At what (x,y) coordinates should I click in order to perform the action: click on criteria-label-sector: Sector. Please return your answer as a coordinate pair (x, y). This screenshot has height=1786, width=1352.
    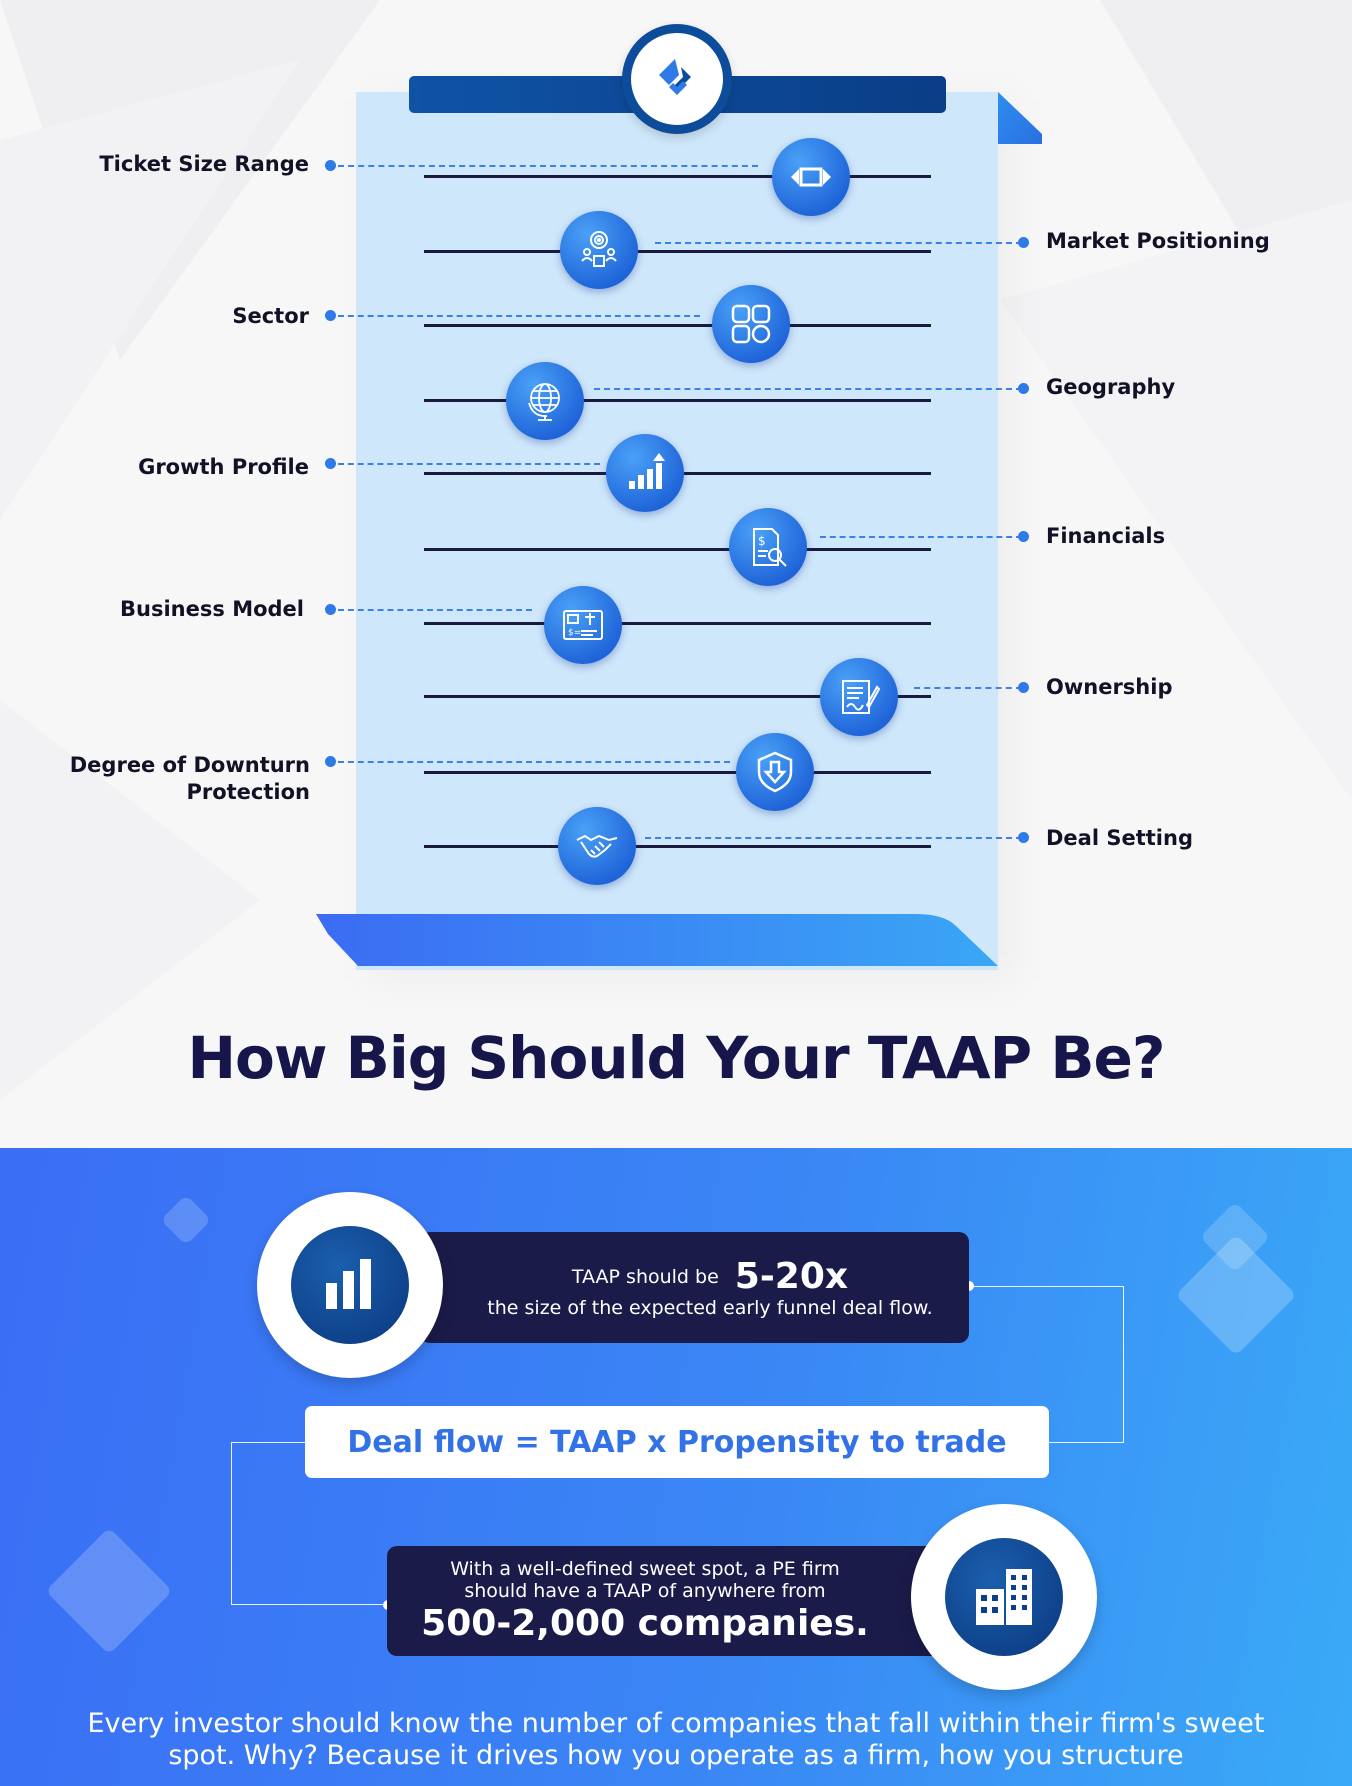
    Looking at the image, I should click on (270, 316).